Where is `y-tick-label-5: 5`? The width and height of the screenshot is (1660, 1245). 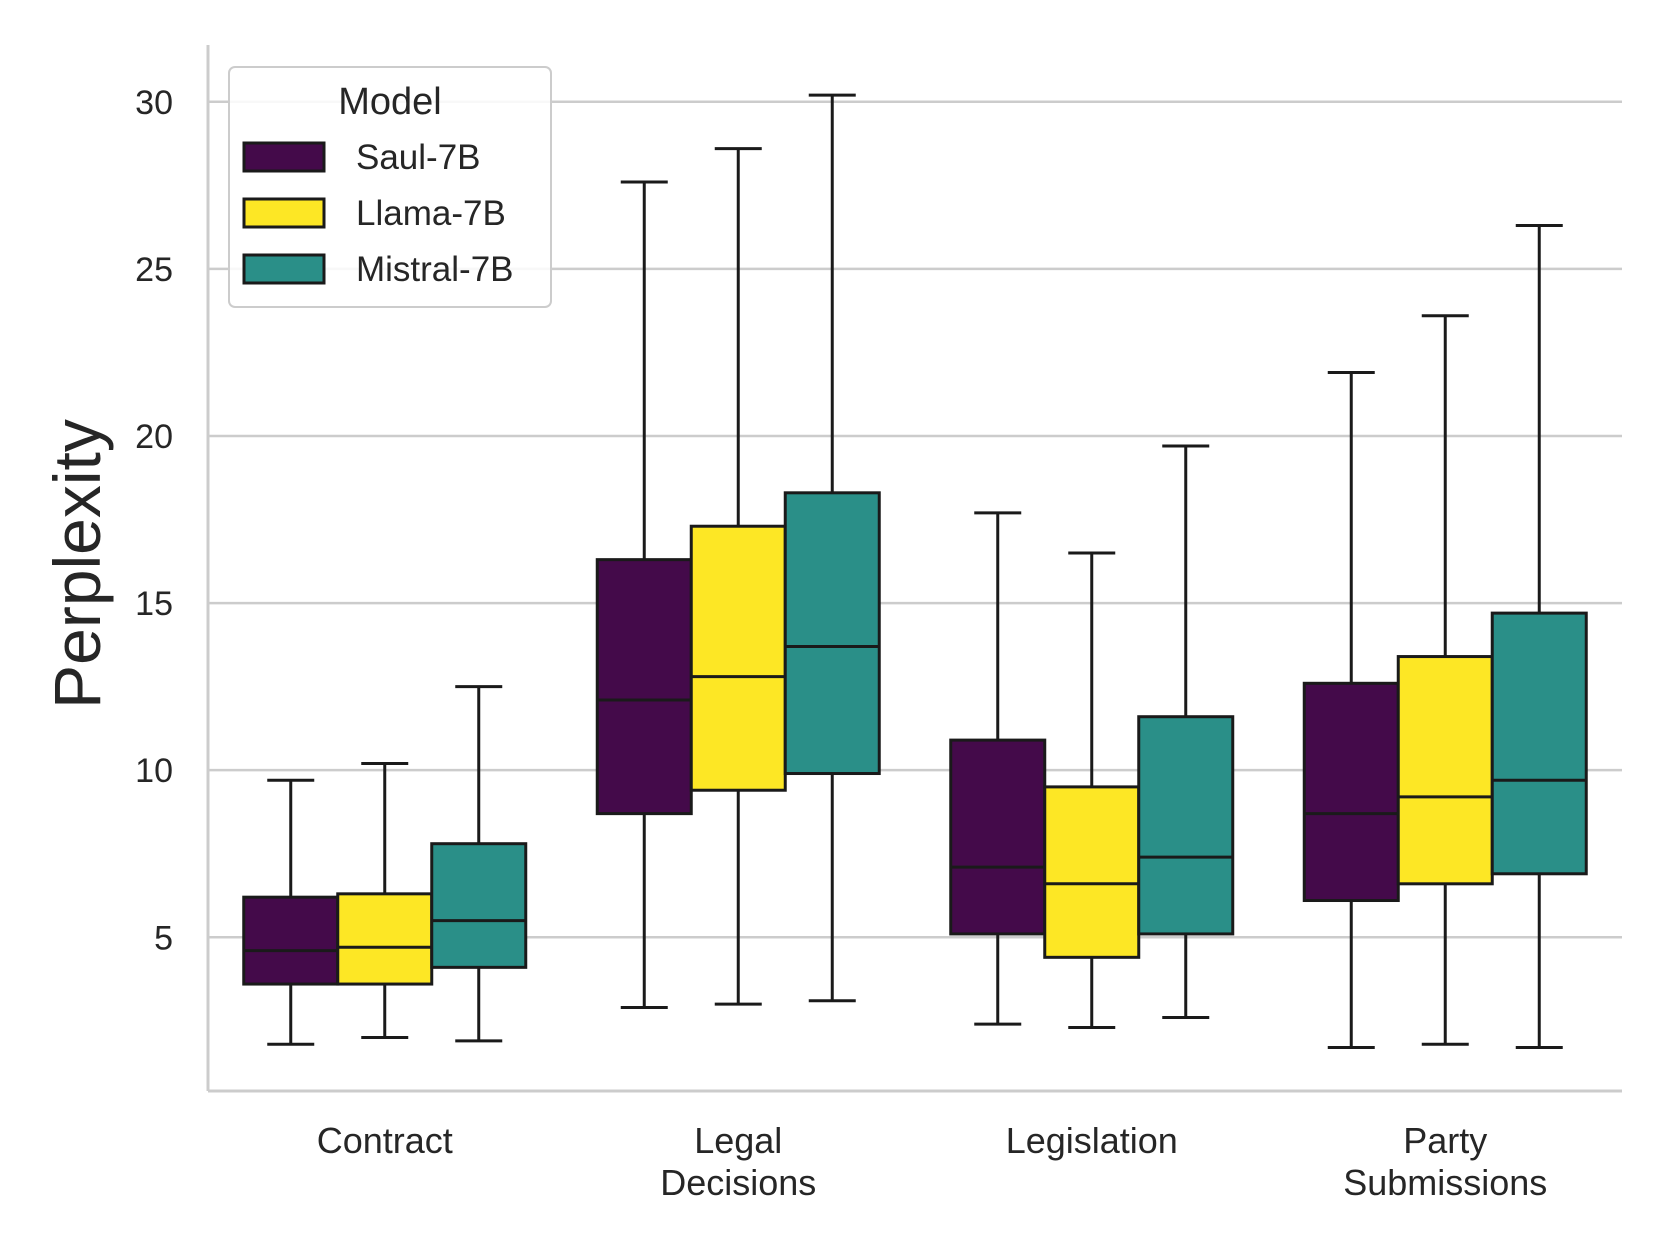
y-tick-label-5: 5 is located at coordinates (163, 938).